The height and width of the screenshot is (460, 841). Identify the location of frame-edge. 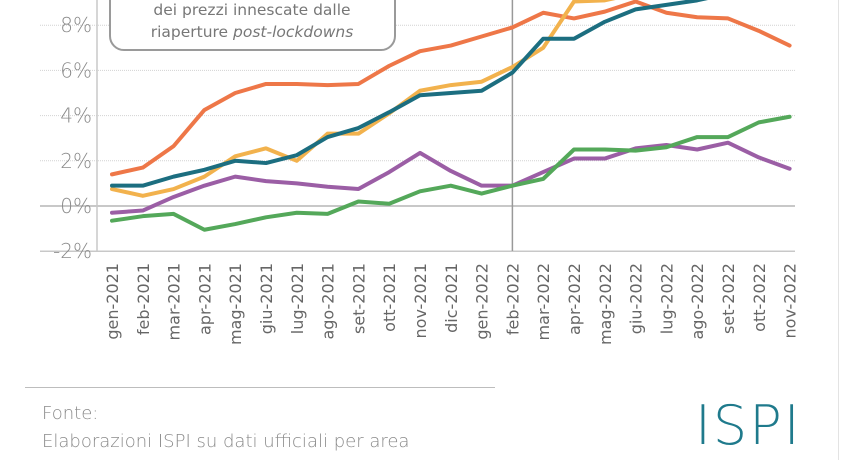
(838, 230).